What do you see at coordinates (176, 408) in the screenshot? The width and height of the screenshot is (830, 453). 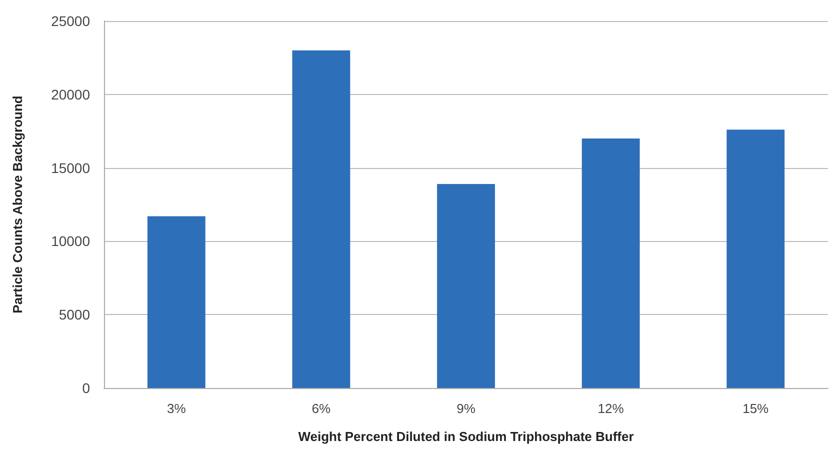 I see `x-tick-label: 3%` at bounding box center [176, 408].